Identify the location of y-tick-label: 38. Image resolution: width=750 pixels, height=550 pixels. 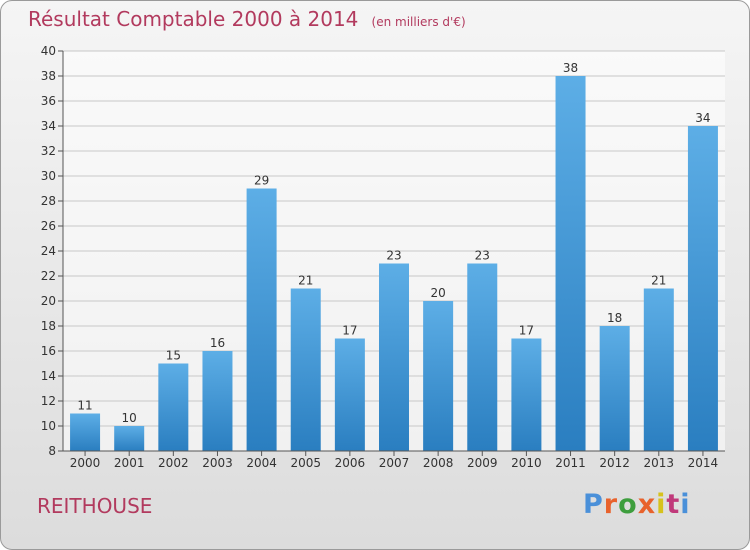
(48, 76).